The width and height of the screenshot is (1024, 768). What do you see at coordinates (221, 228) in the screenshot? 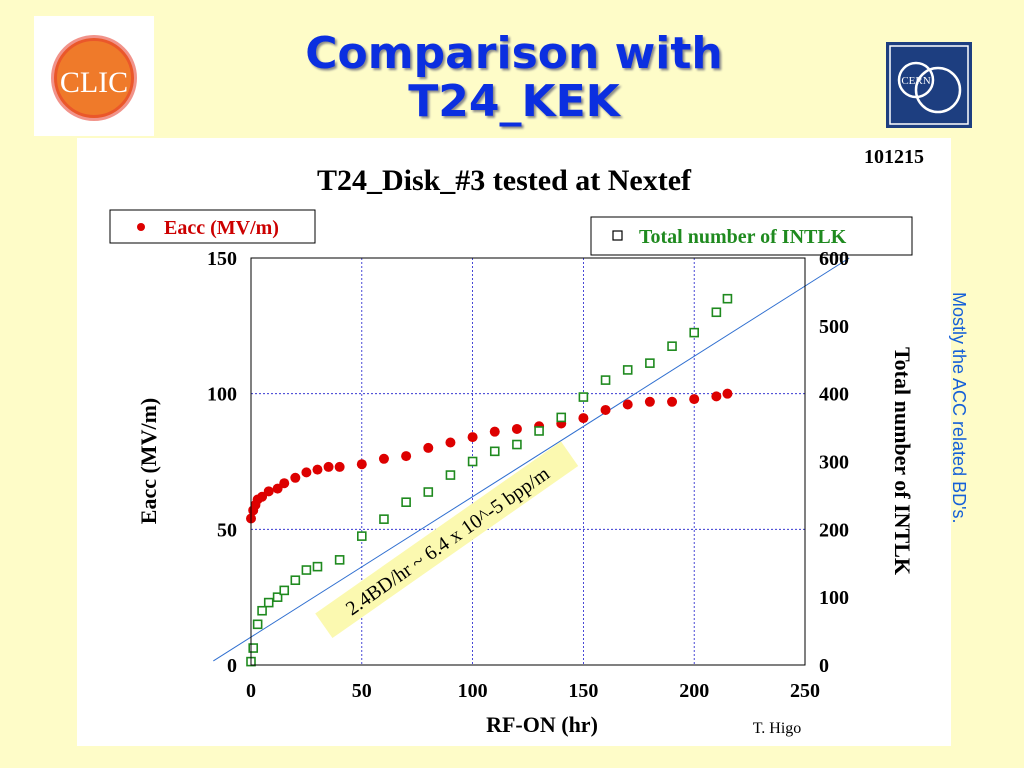
I see `legend-eacc-label: Eacc (MV/m)` at bounding box center [221, 228].